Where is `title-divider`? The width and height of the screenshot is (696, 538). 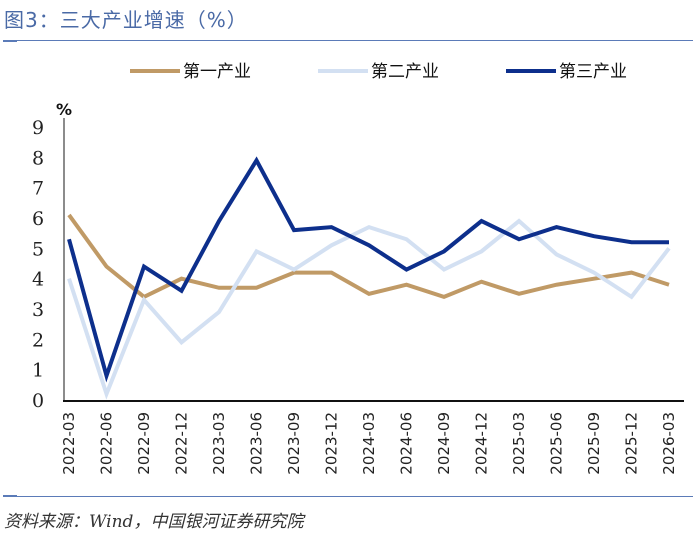 title-divider is located at coordinates (348, 40).